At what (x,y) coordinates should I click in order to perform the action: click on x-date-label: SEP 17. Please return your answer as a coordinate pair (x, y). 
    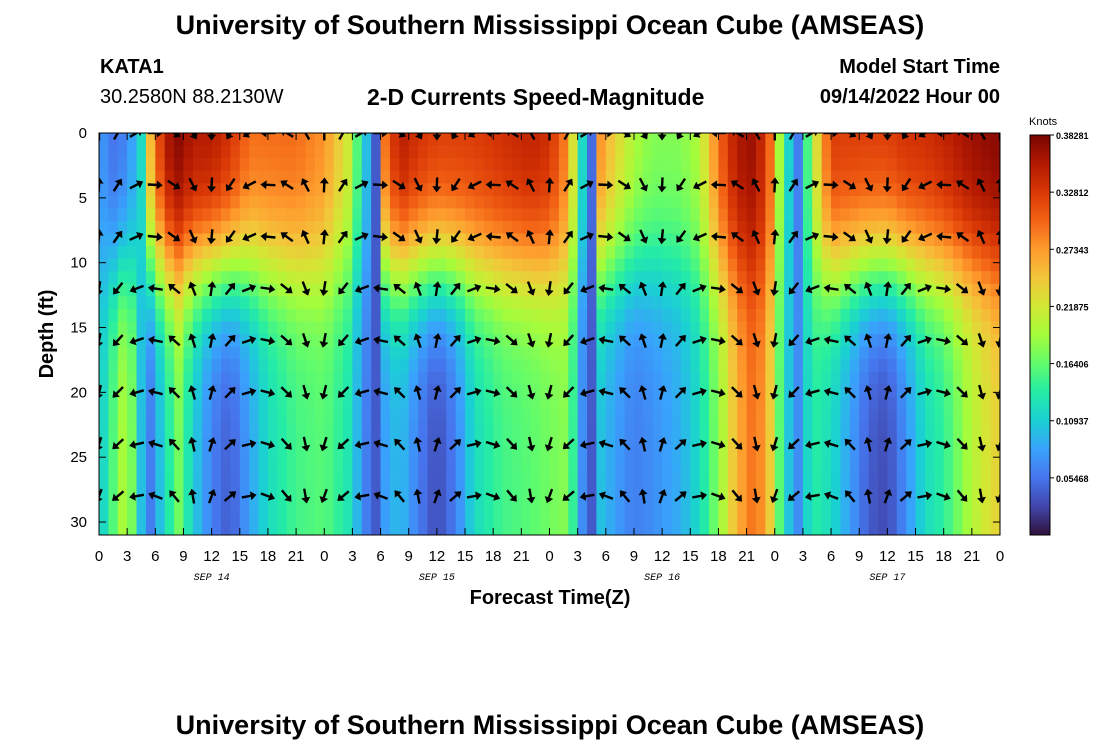
    Looking at the image, I should click on (887, 578).